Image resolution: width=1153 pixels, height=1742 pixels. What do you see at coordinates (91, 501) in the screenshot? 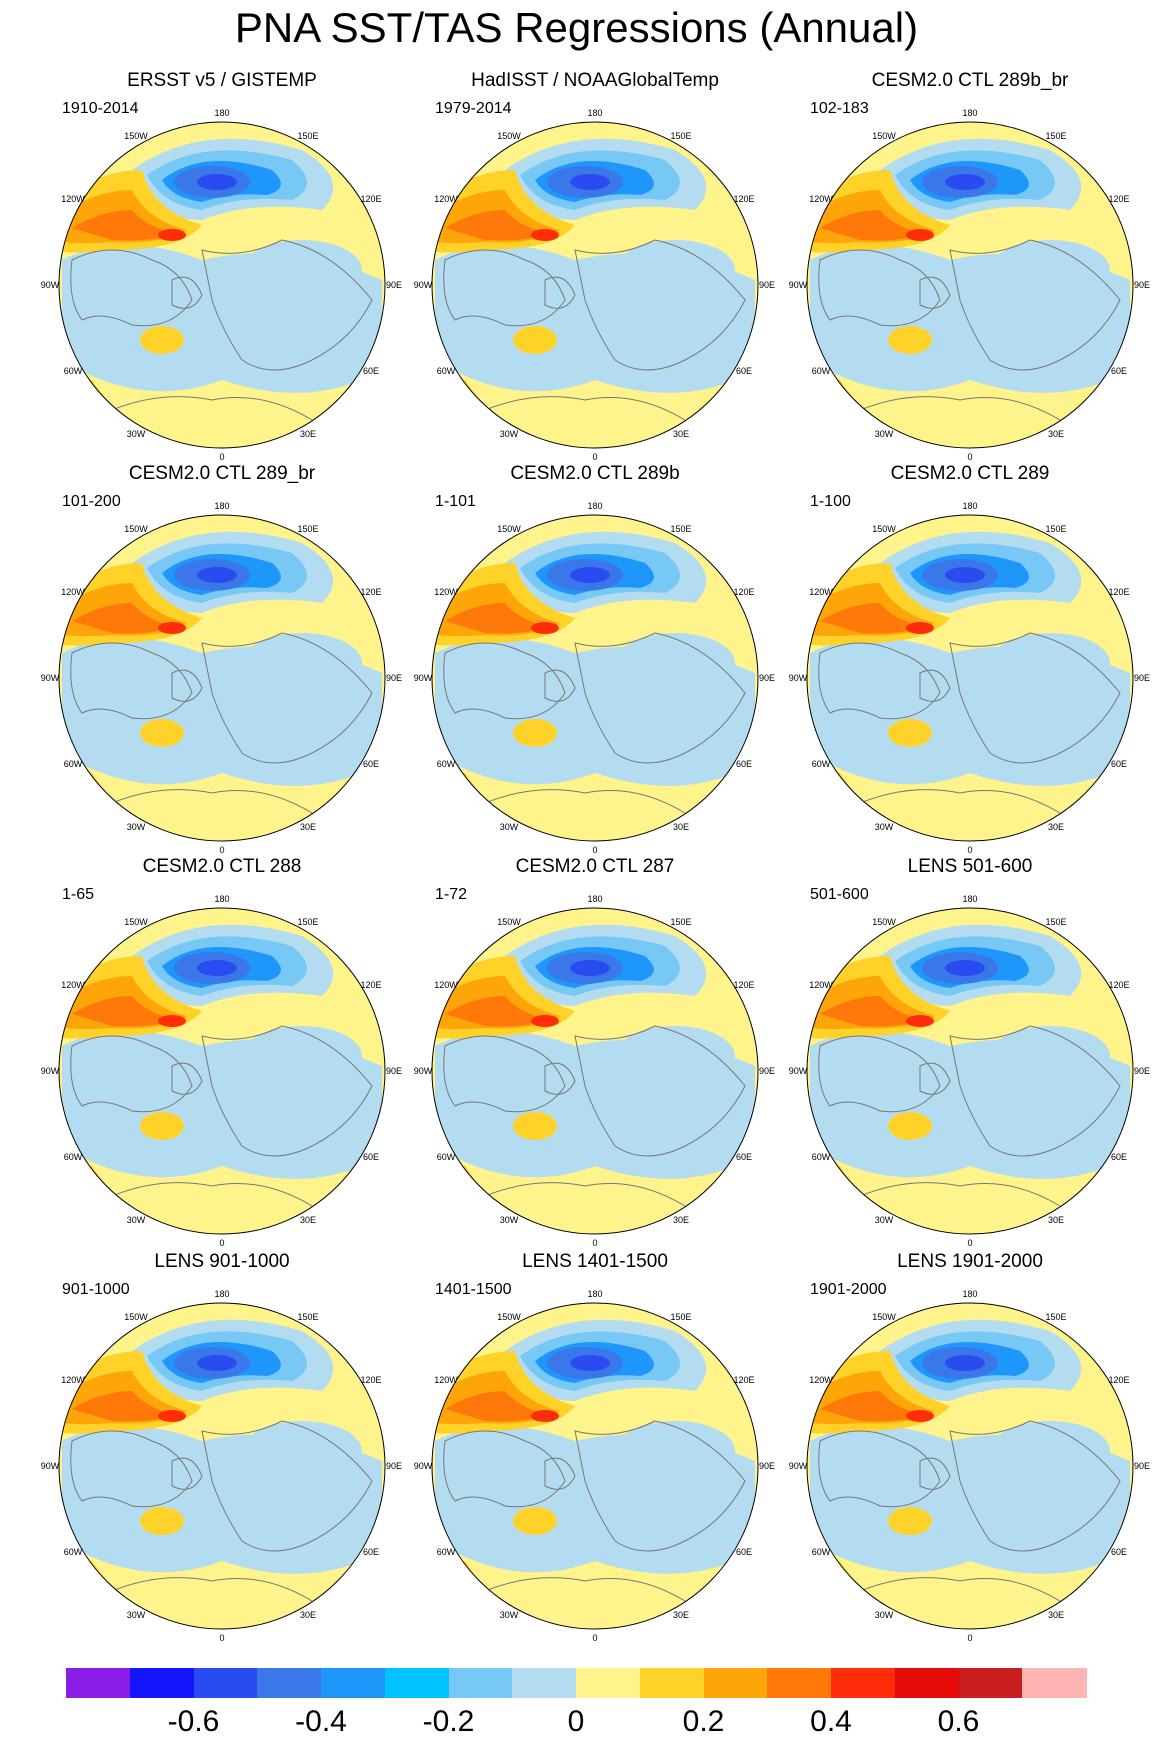
I see `panel-period: 101-200` at bounding box center [91, 501].